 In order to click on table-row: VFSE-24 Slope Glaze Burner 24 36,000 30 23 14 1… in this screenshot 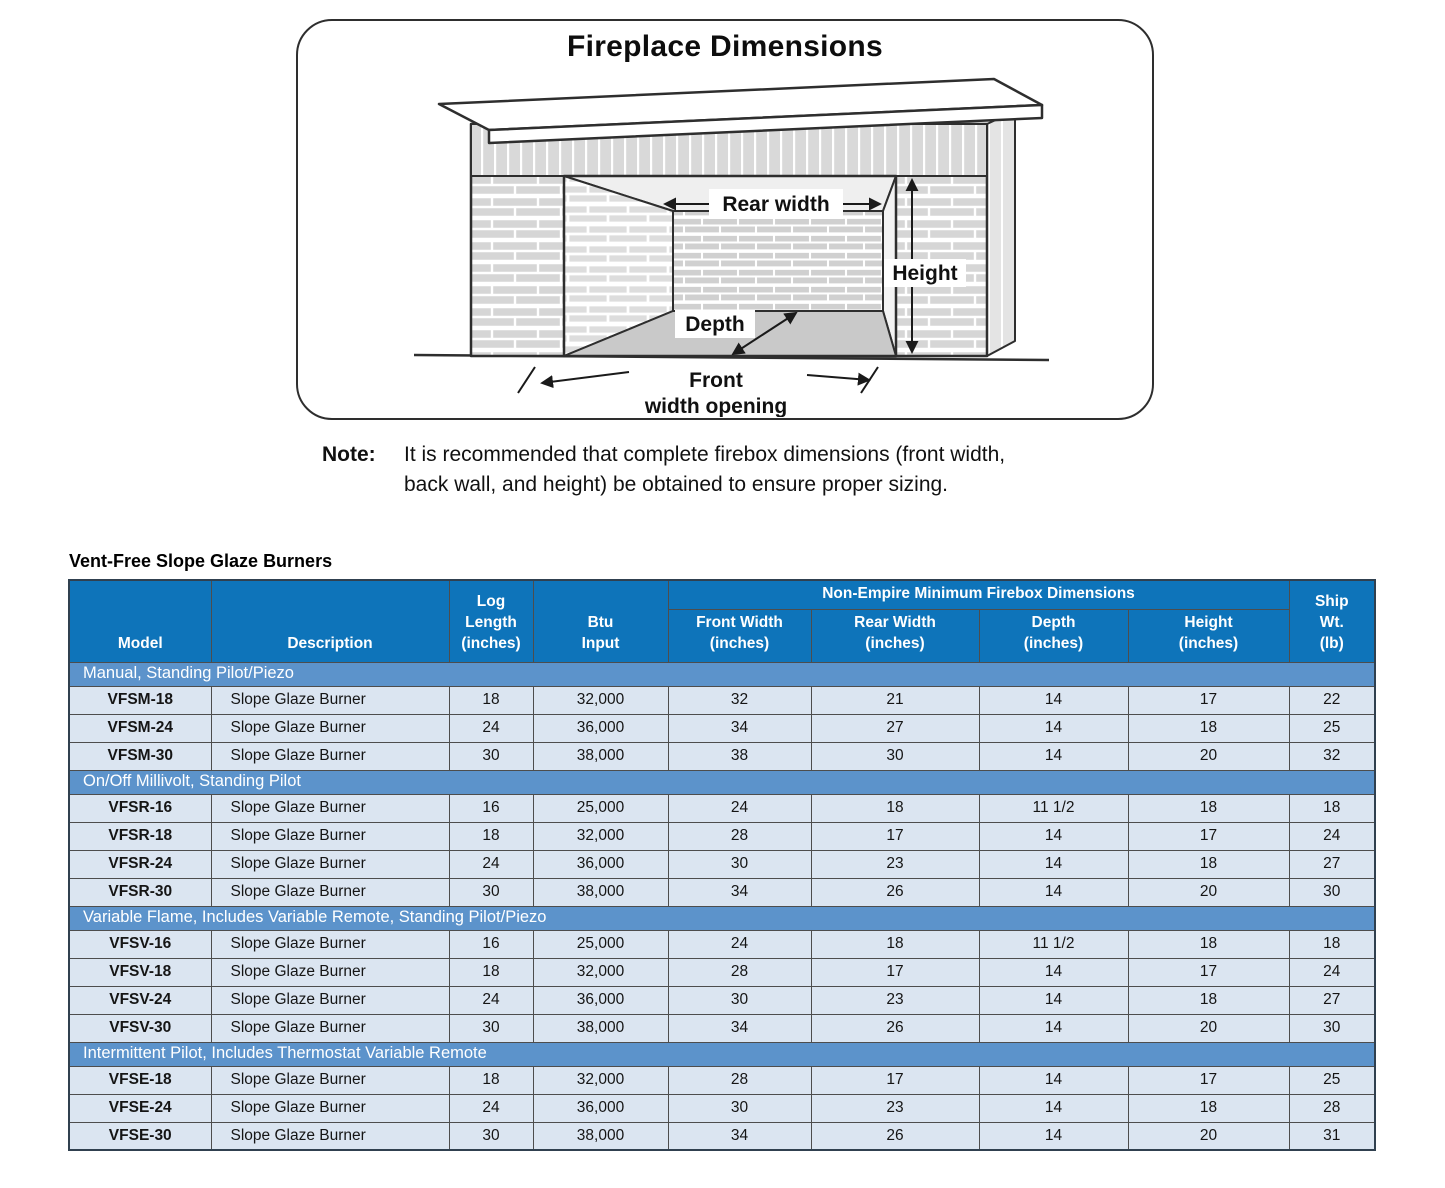, I will do `click(722, 1108)`.